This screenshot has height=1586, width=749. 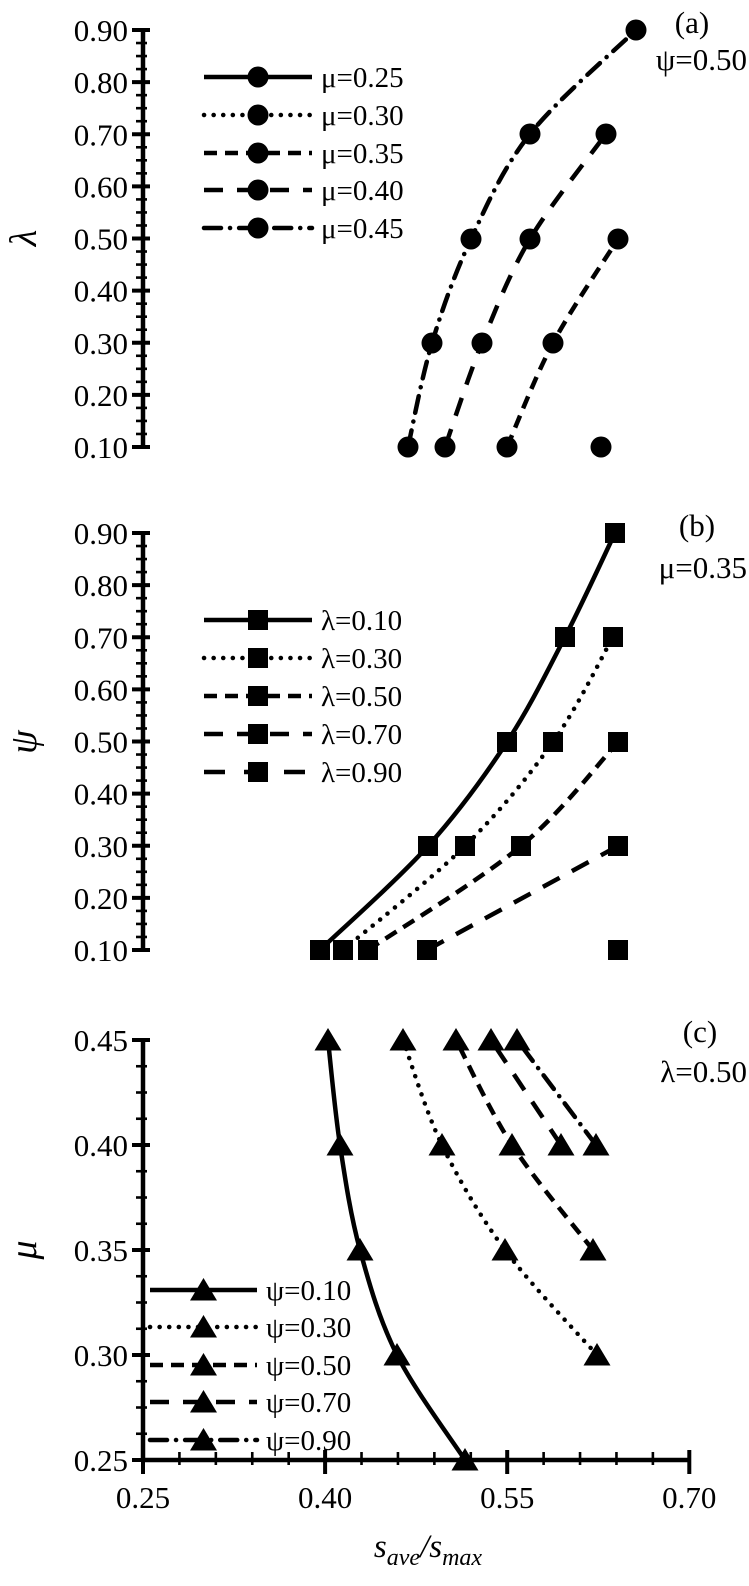 What do you see at coordinates (302, 116) in the screenshot?
I see `legend-entry-mu-030: μ=0.30` at bounding box center [302, 116].